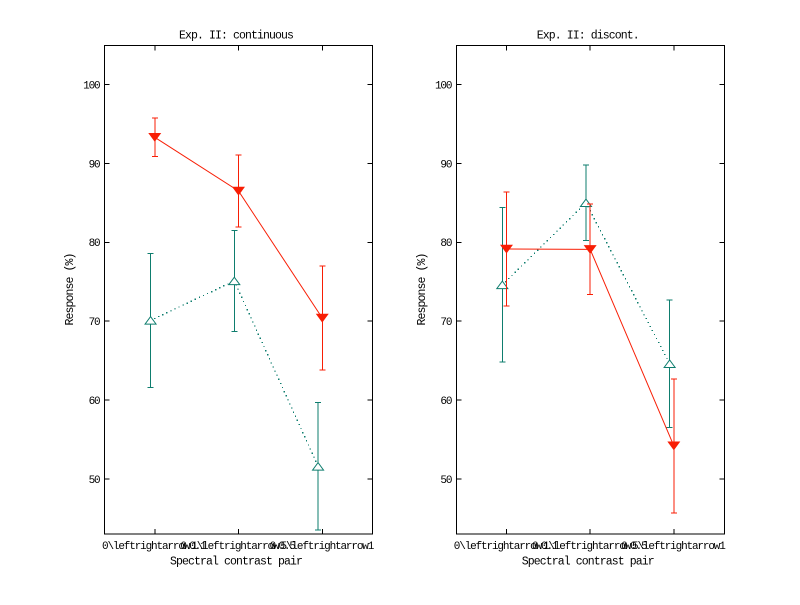  I want to click on svg-text: Exp. II: discont., so click(588, 36).